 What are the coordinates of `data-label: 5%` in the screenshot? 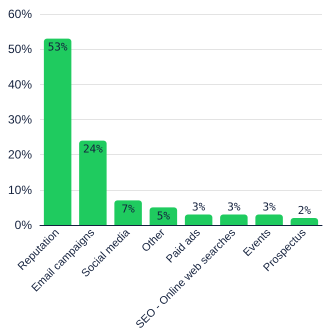 It's located at (163, 215).